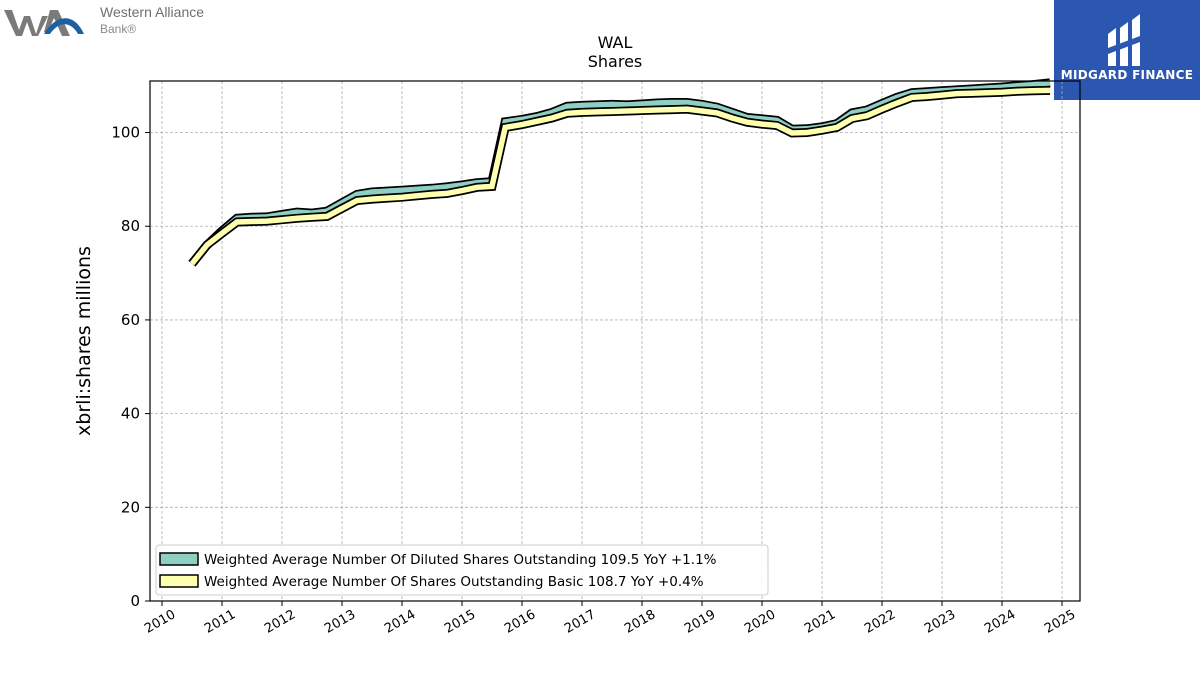 The width and height of the screenshot is (1200, 675). Describe the element at coordinates (820, 622) in the screenshot. I see `x-tick-label: 2021` at that location.